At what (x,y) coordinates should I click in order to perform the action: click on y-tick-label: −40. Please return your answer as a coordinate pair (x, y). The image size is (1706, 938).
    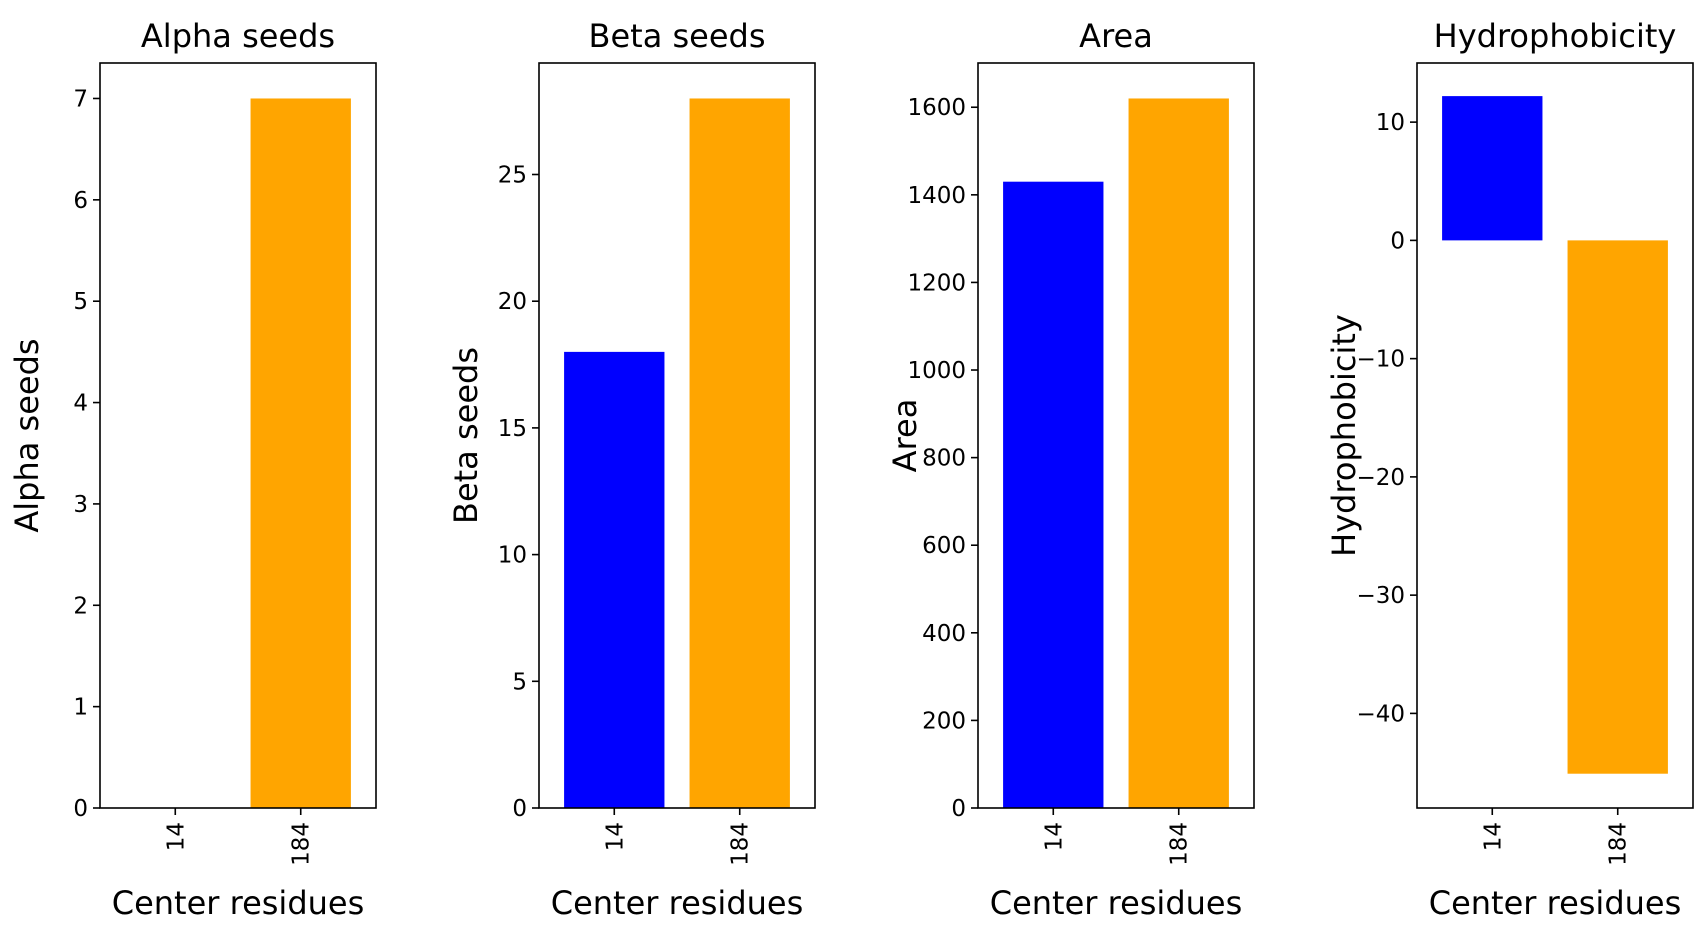
    Looking at the image, I should click on (1380, 714).